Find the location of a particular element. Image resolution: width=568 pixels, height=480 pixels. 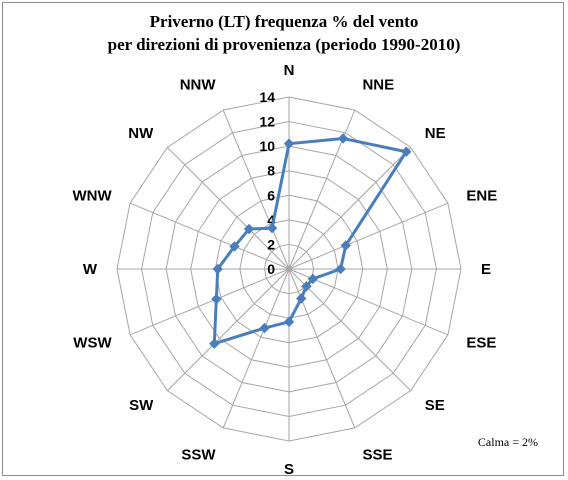

tick-label-14: 14 is located at coordinates (267, 97).